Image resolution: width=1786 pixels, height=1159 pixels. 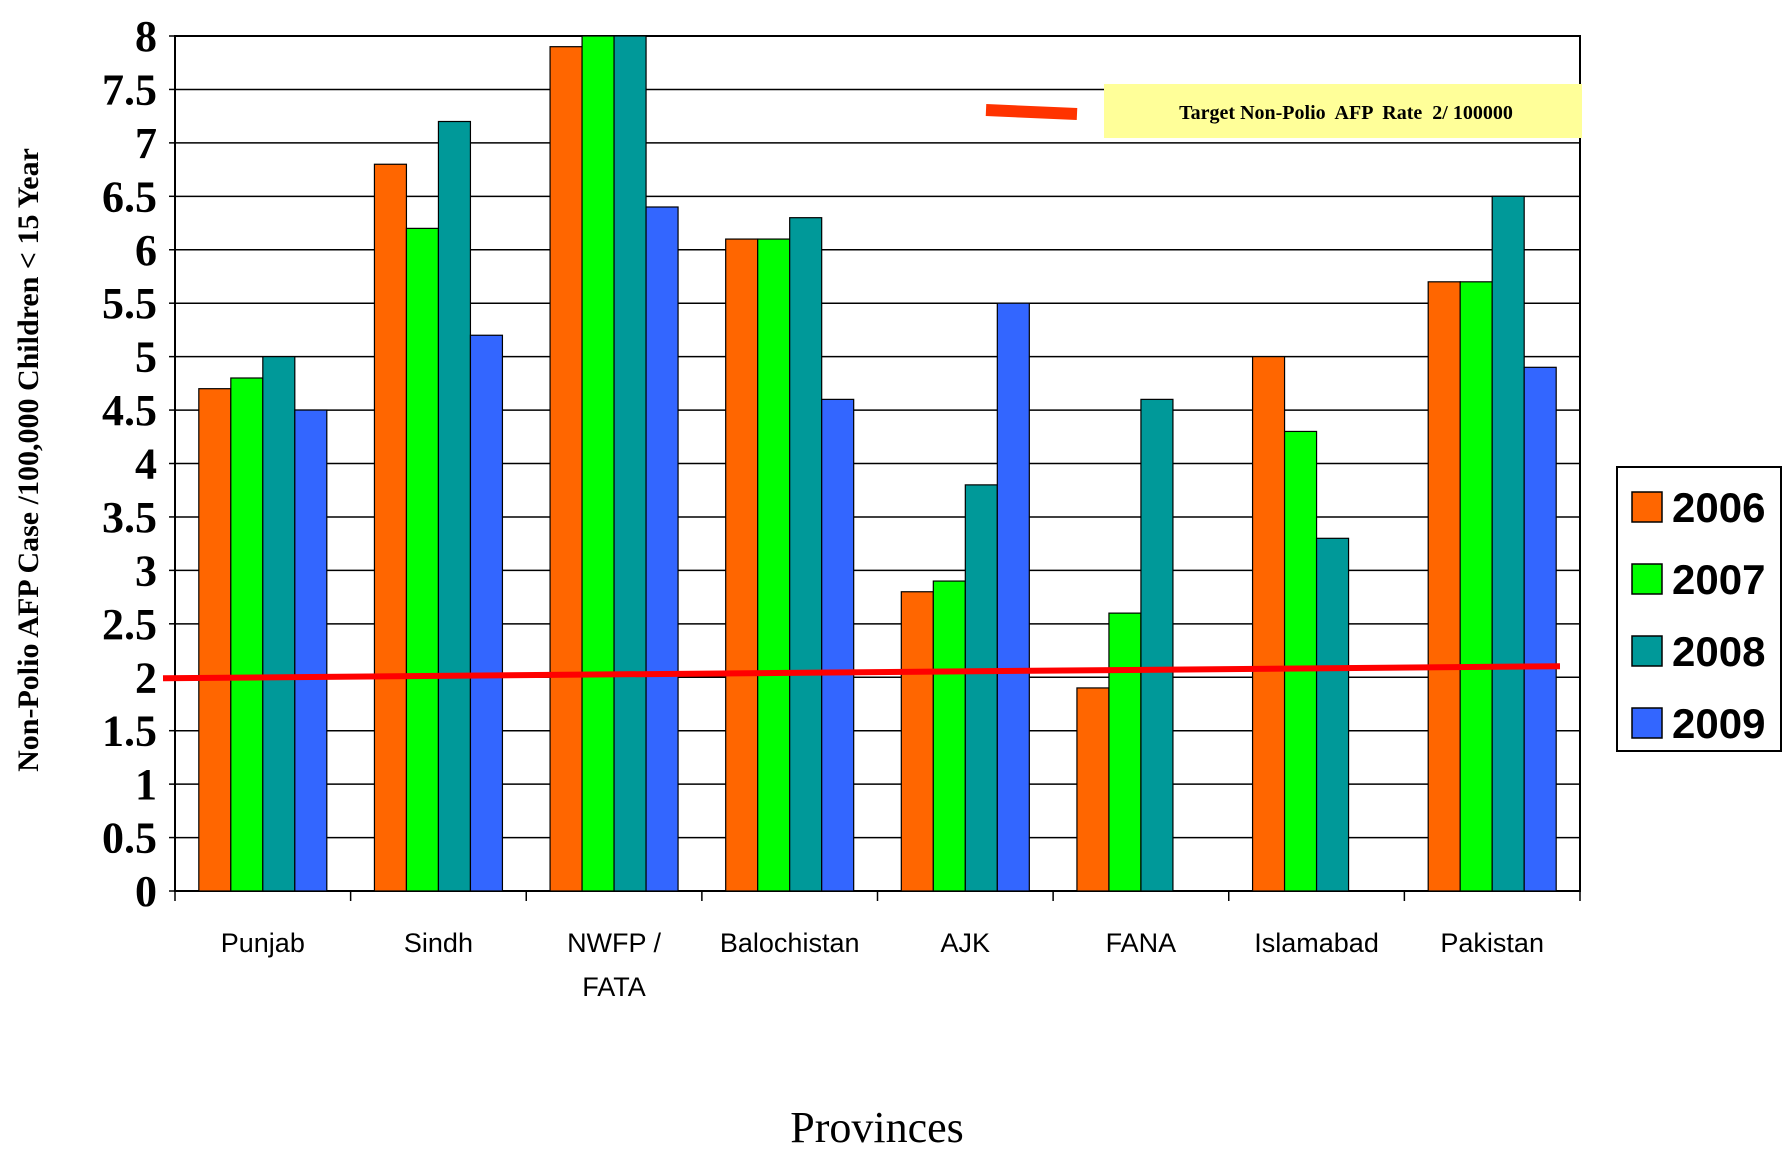 I want to click on target-line, so click(x=861, y=672).